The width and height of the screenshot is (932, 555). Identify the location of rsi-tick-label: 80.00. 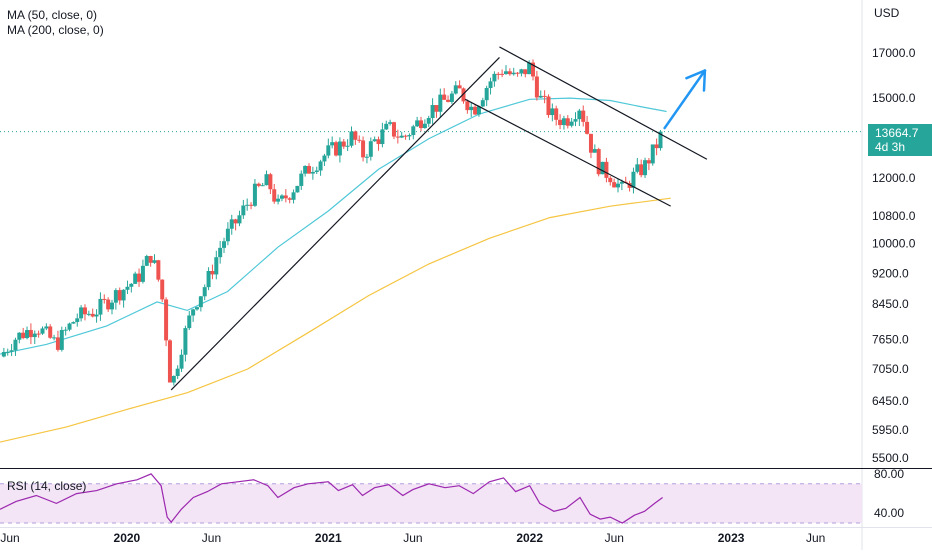
(889, 474).